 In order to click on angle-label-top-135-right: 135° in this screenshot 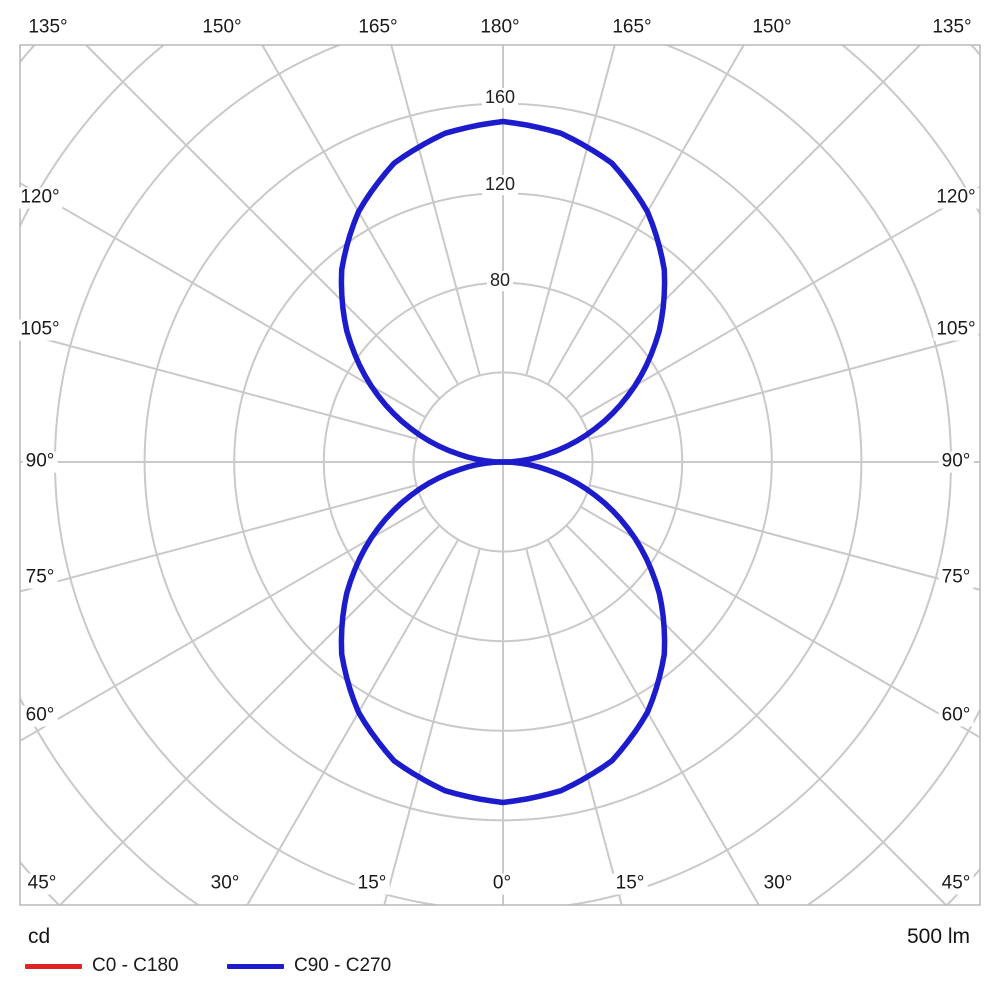, I will do `click(952, 28)`.